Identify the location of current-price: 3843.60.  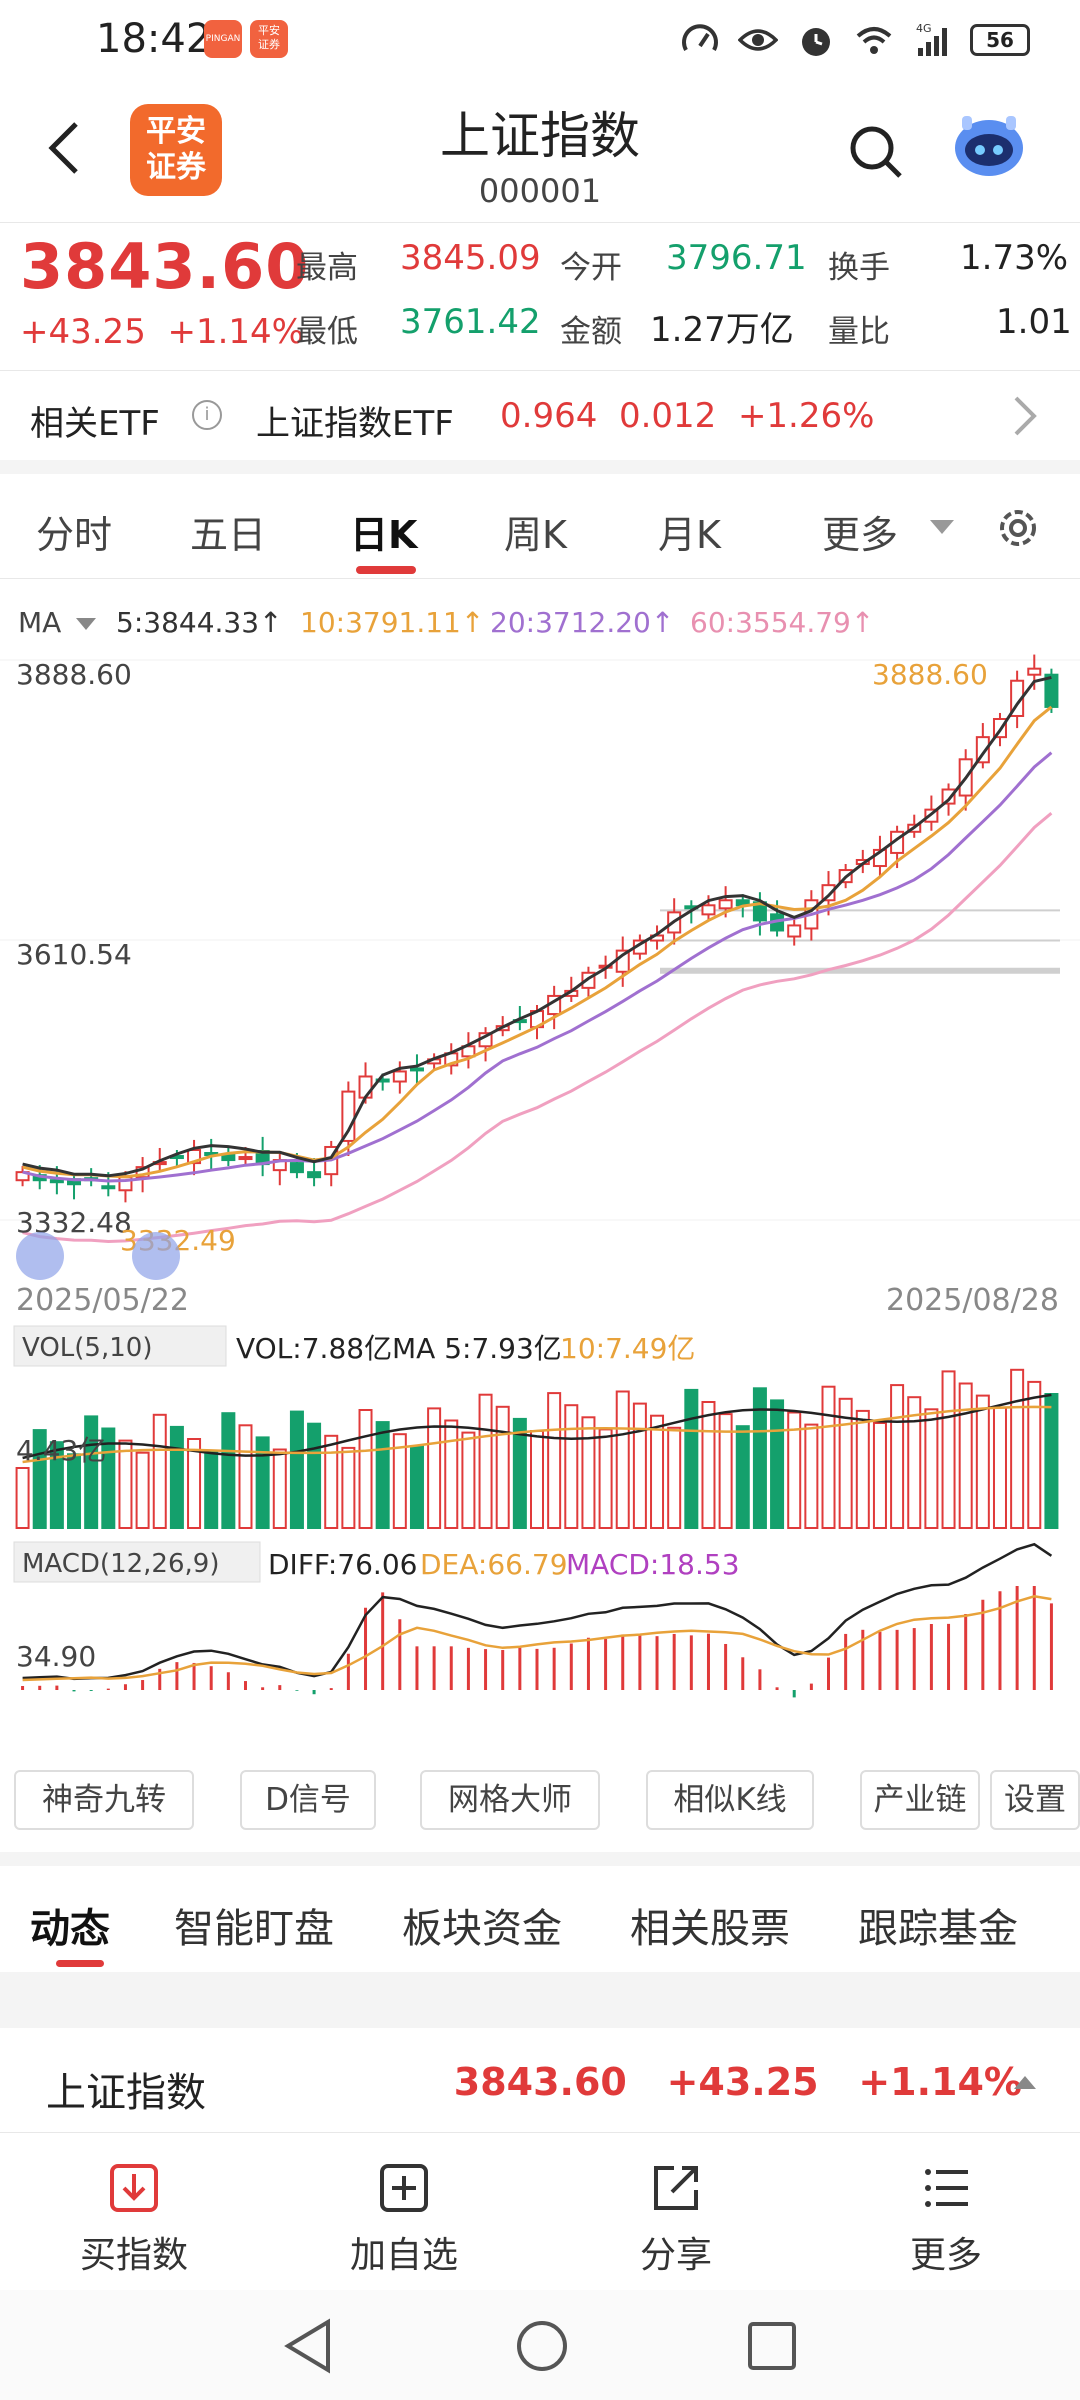
(165, 266).